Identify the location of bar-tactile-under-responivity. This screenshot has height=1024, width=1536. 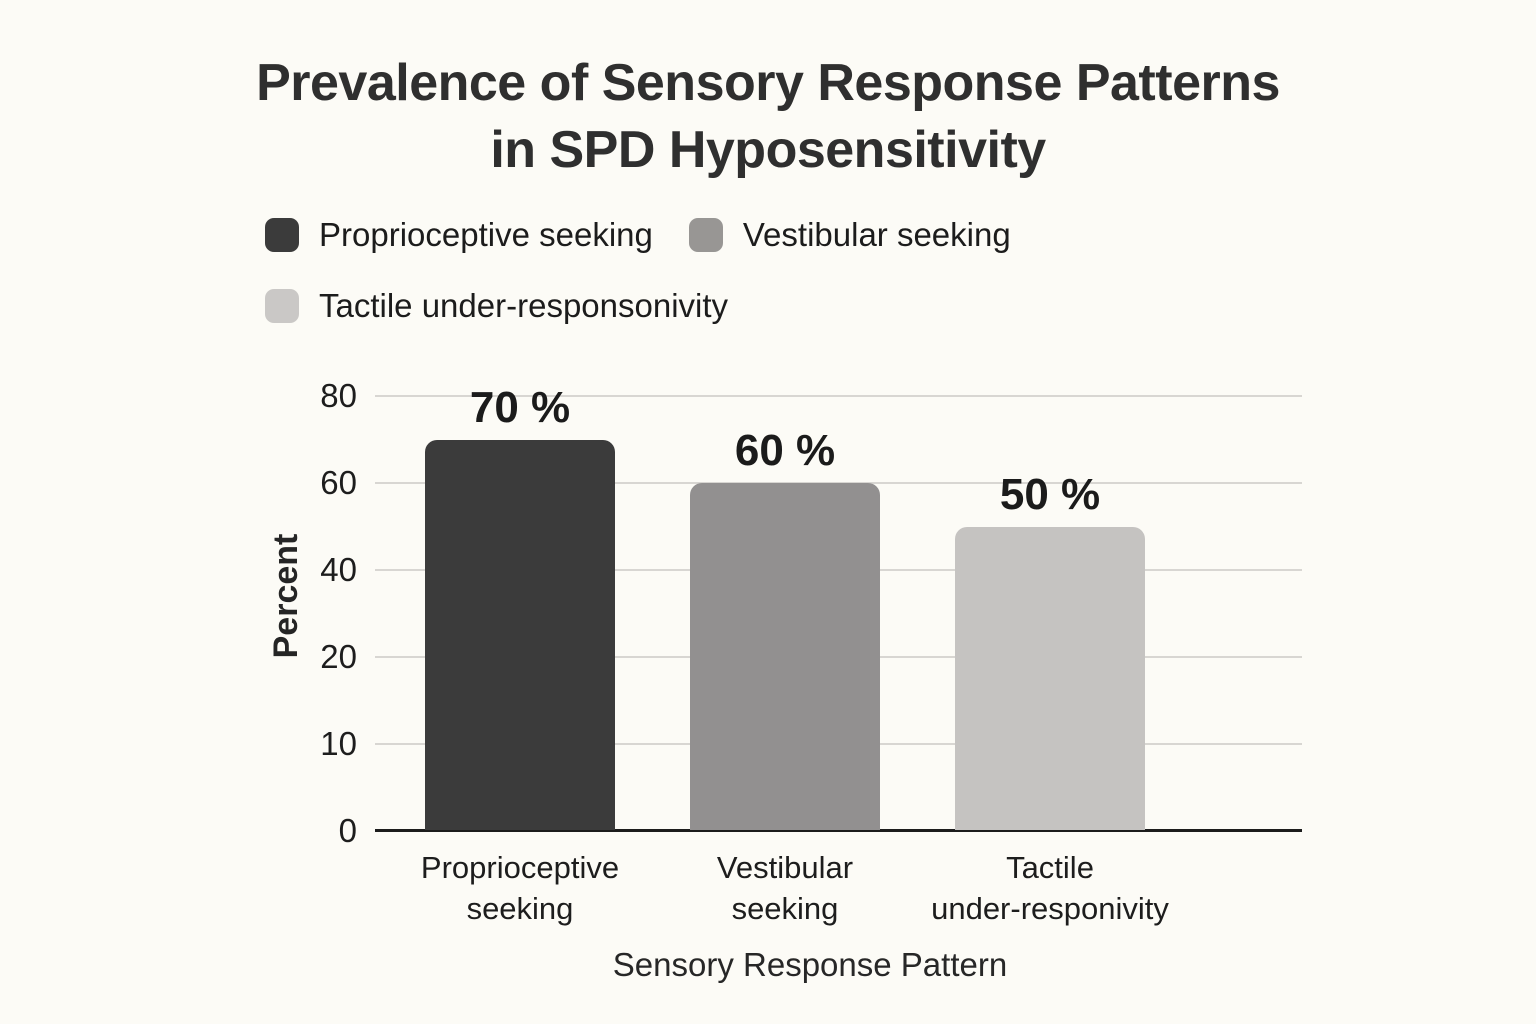
(1050, 678).